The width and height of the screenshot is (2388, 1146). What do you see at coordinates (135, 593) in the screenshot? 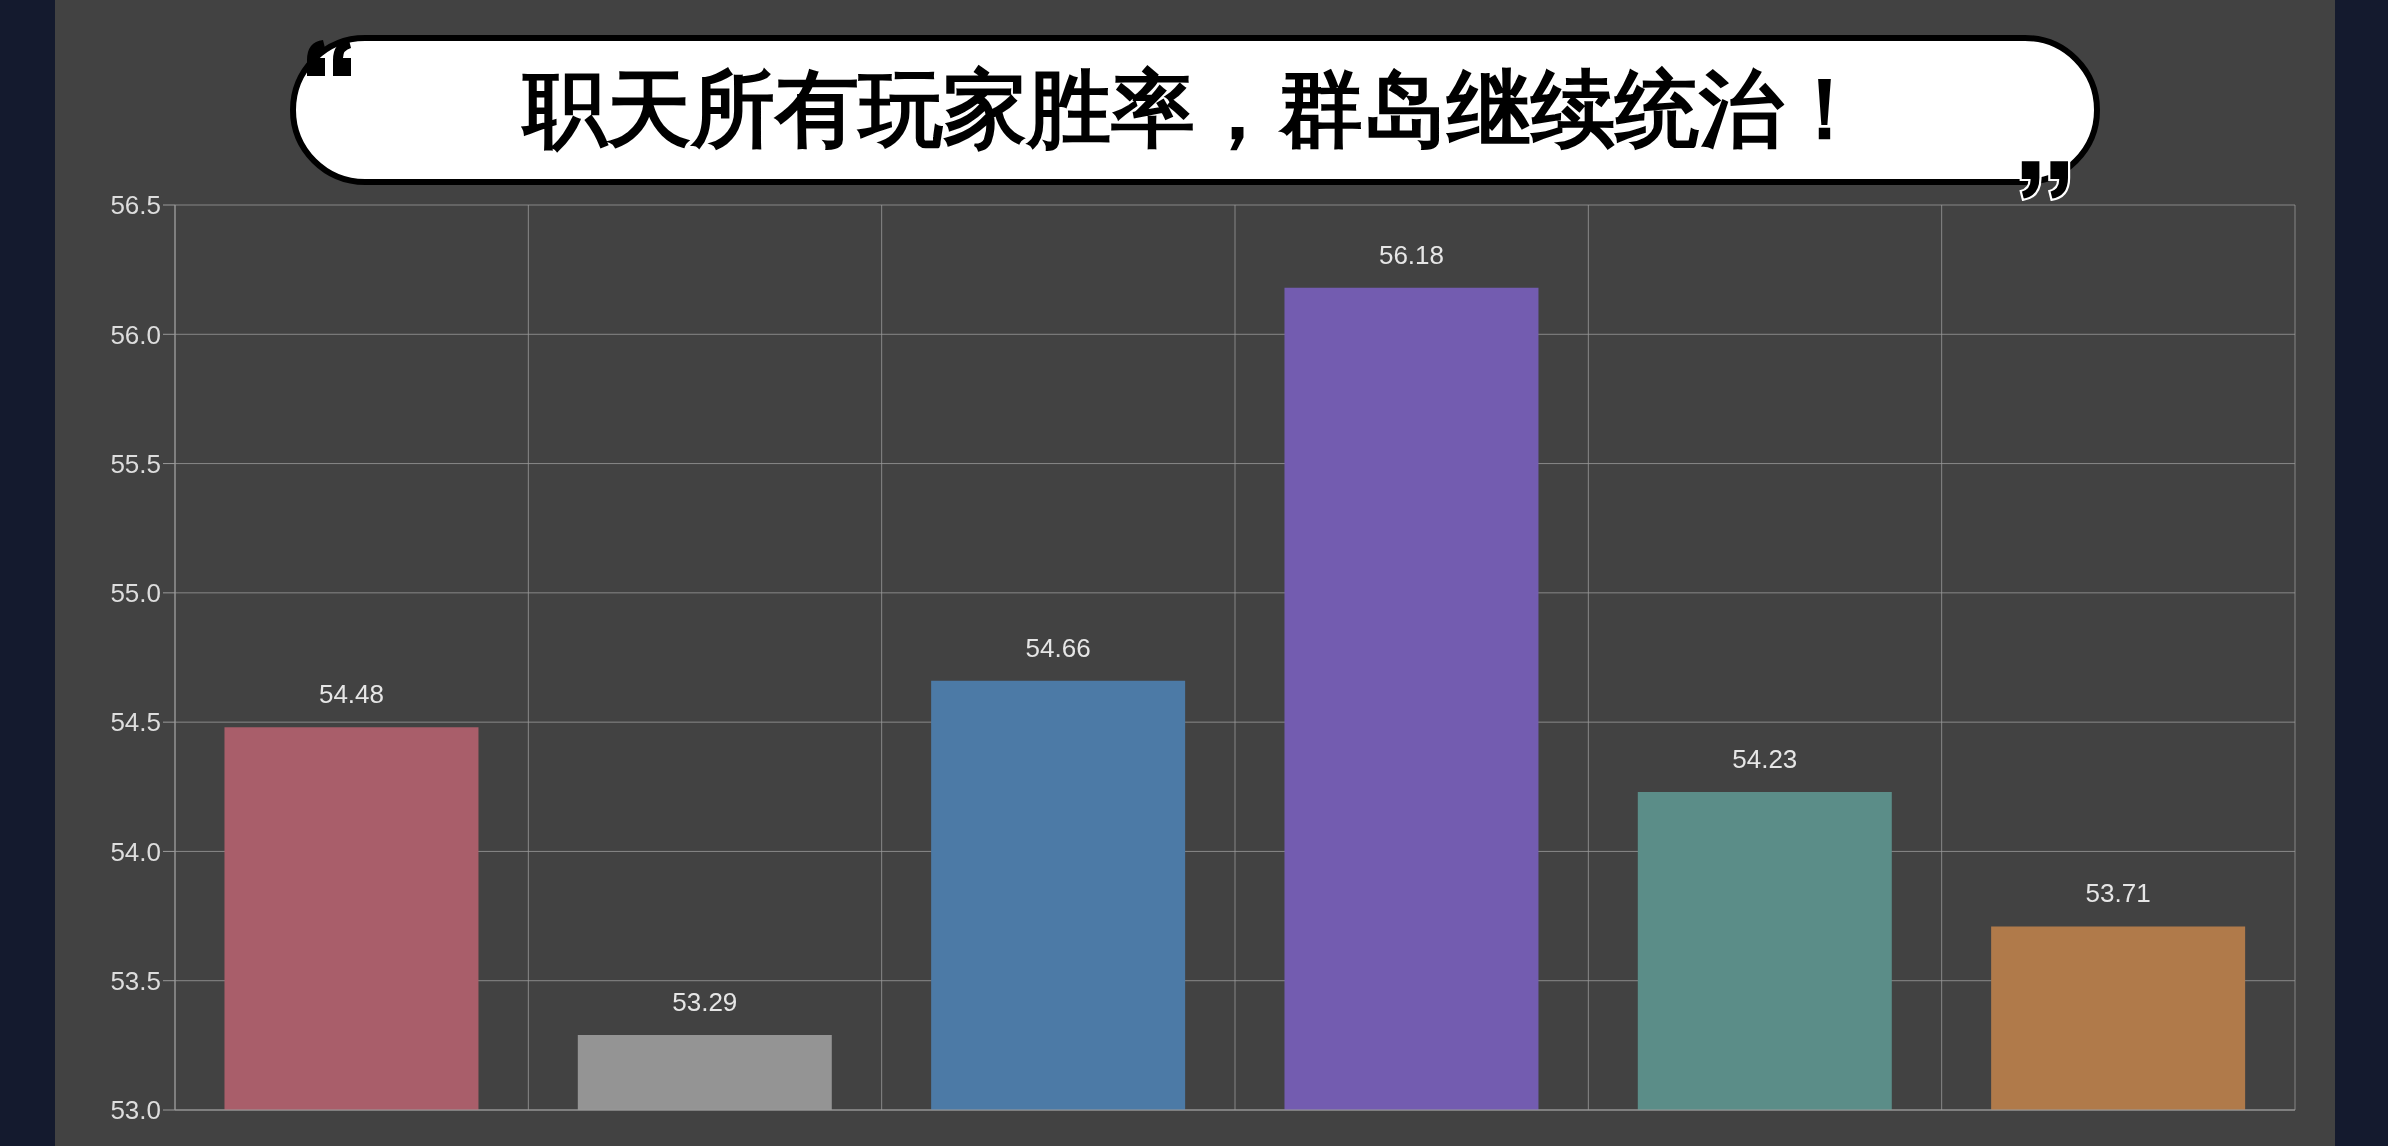
I see `y-tick-label: 55.0` at bounding box center [135, 593].